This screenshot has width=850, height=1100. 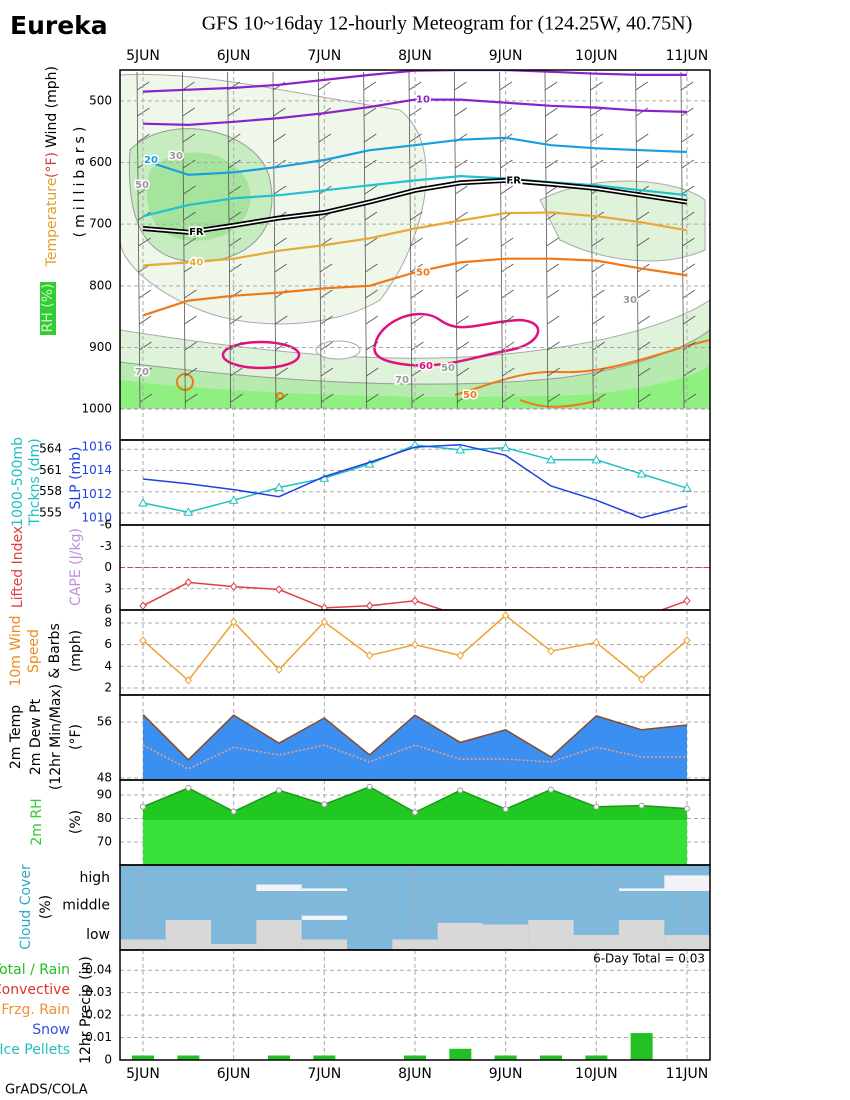 What do you see at coordinates (98, 1037) in the screenshot?
I see `y-tick-label: 0.01` at bounding box center [98, 1037].